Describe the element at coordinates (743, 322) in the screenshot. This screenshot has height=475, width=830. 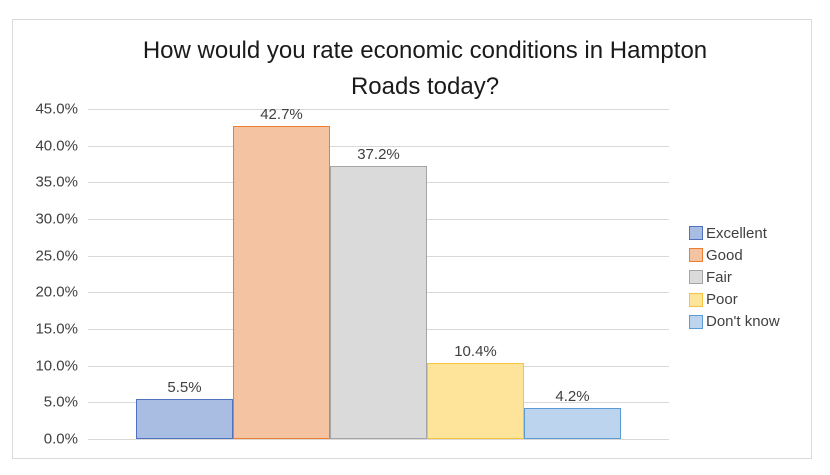
I see `legend-label: Don't know` at that location.